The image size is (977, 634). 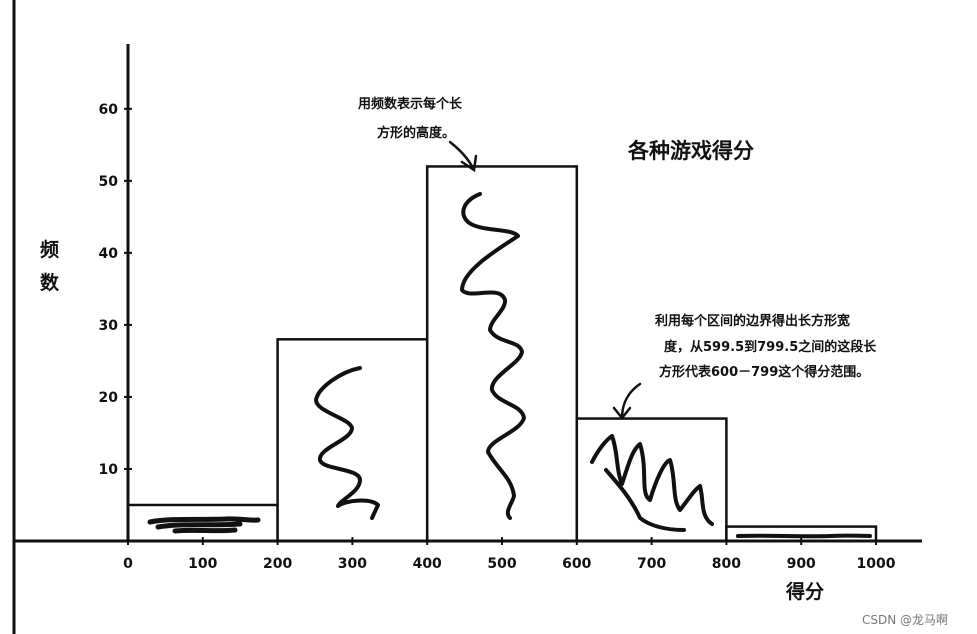 What do you see at coordinates (410, 104) in the screenshot?
I see `annotation-1-line-1: 用频数表示每个长` at bounding box center [410, 104].